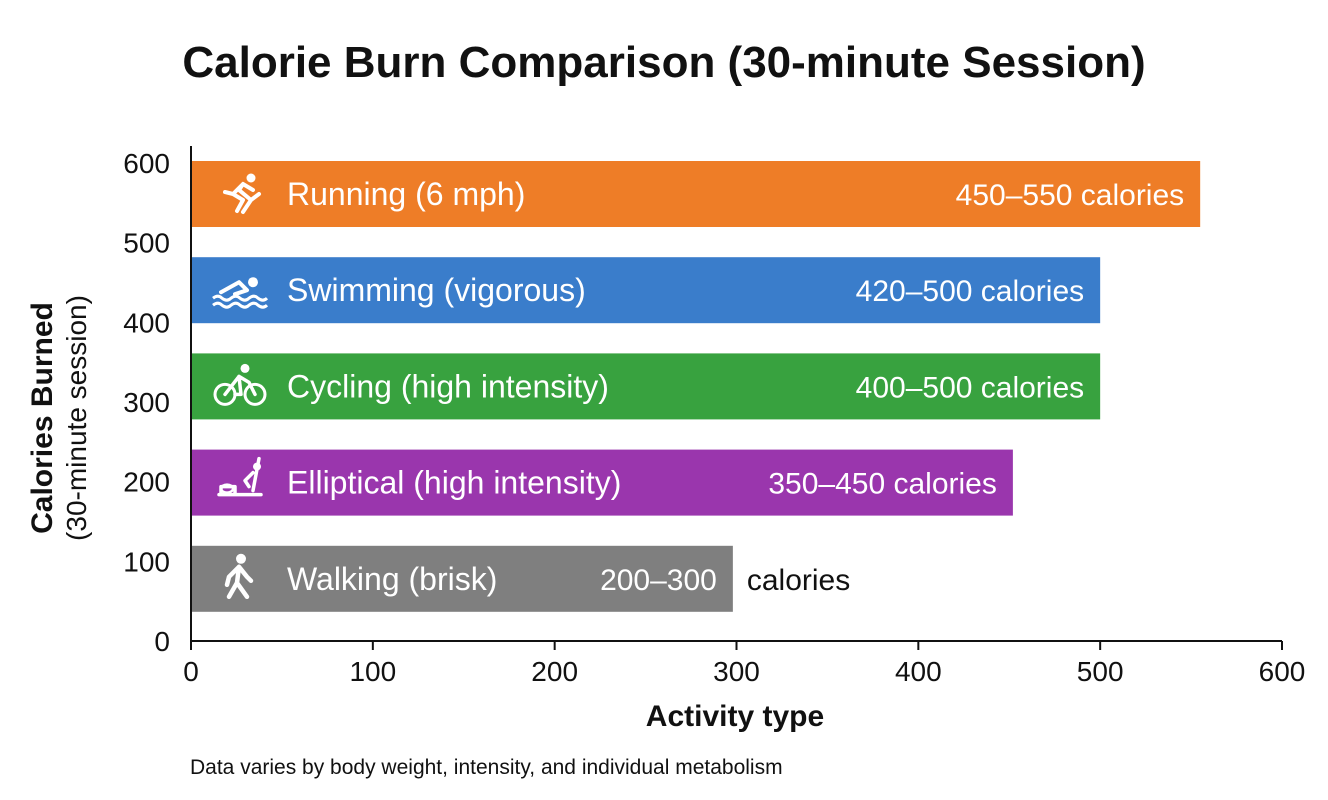 This screenshot has width=1328, height=800. What do you see at coordinates (42, 418) in the screenshot?
I see `y-axis-title-main: Calories Burned` at bounding box center [42, 418].